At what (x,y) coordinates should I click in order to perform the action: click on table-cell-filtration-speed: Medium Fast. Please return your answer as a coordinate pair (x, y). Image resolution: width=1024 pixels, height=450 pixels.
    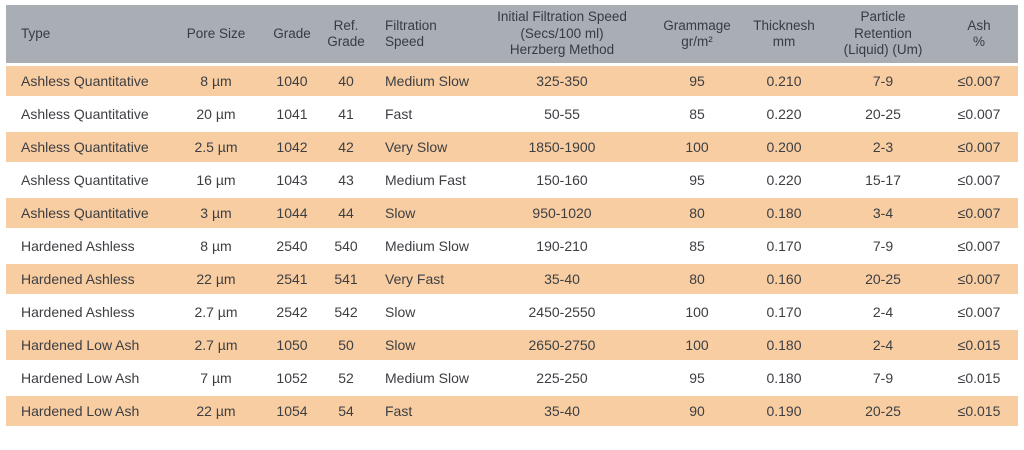
    Looking at the image, I should click on (421, 180).